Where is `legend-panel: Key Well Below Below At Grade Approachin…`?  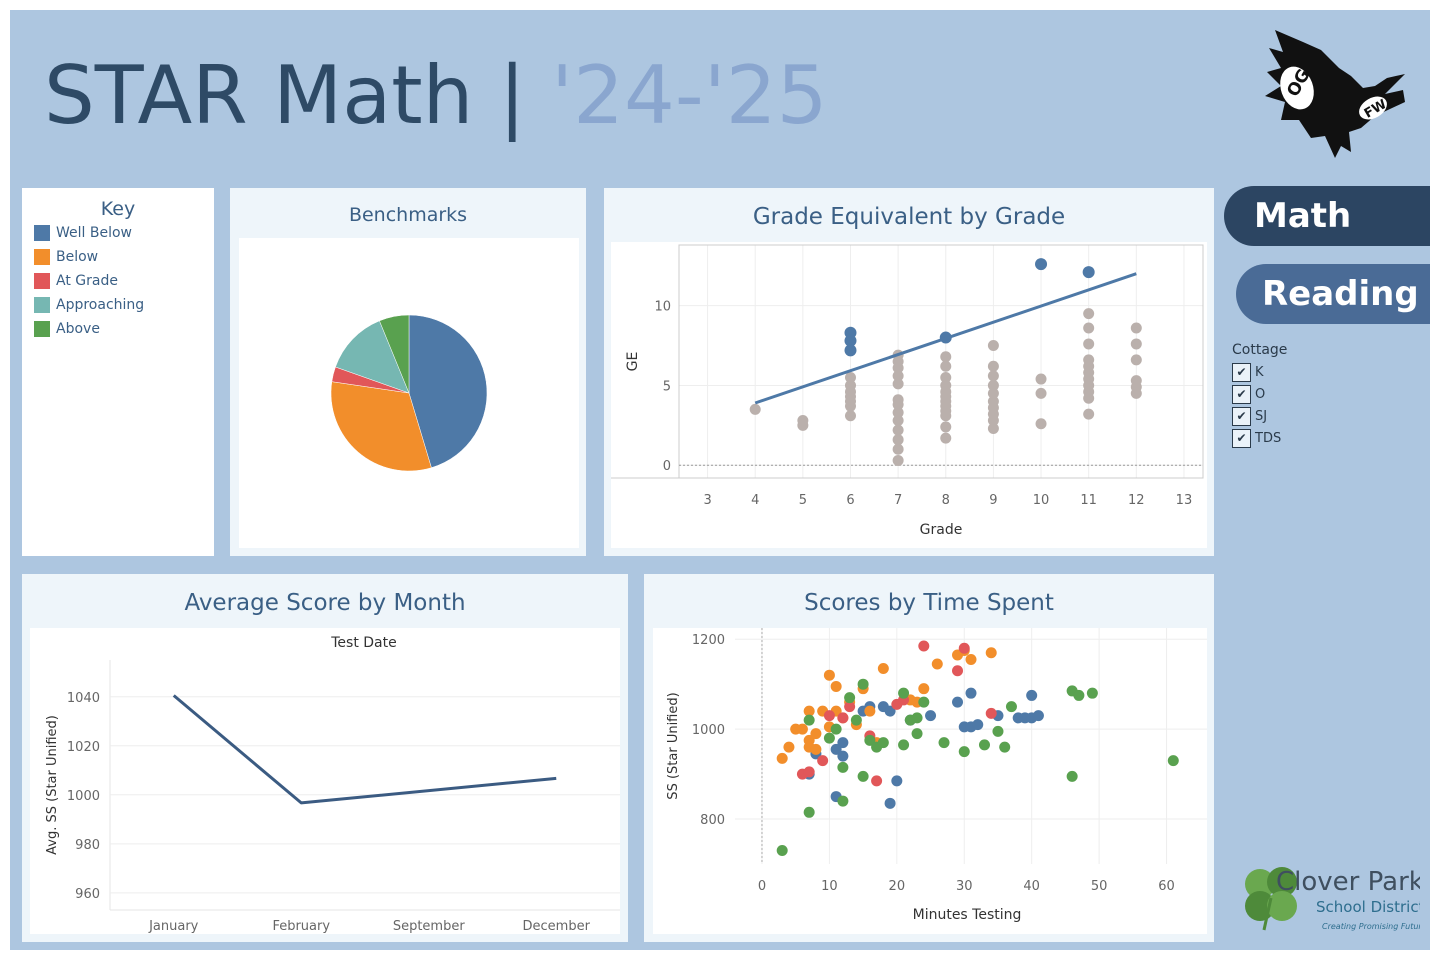
legend-panel: Key Well Below Below At Grade Approachin… is located at coordinates (118, 372).